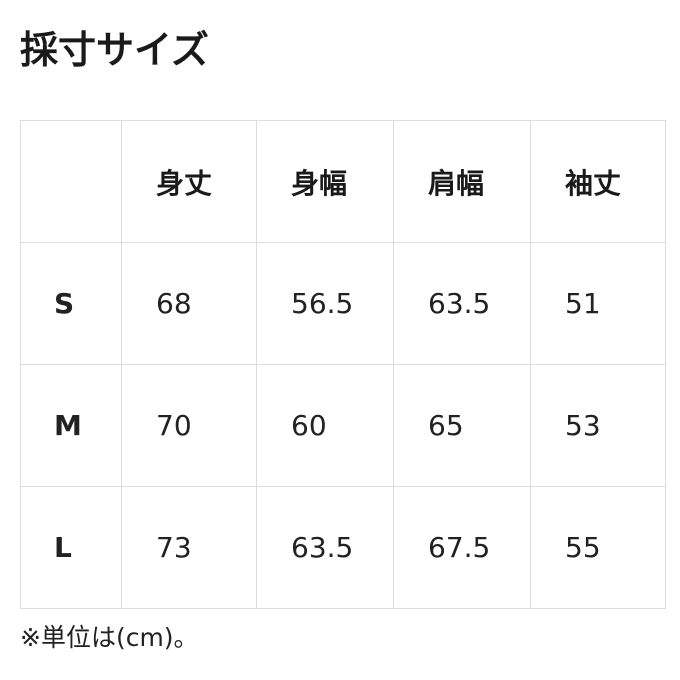 This screenshot has height=680, width=680. What do you see at coordinates (189, 547) in the screenshot?
I see `table-cell: 73` at bounding box center [189, 547].